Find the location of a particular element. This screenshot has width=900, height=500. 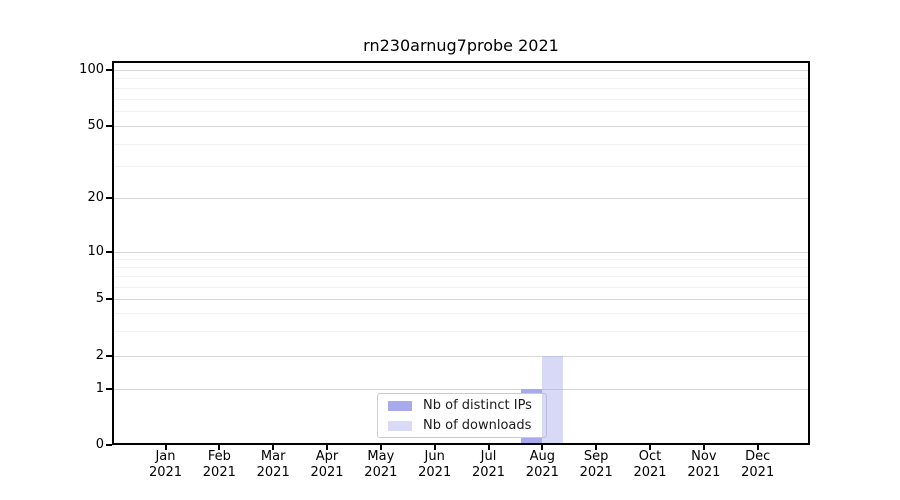

x-label-month: Aug is located at coordinates (542, 456).